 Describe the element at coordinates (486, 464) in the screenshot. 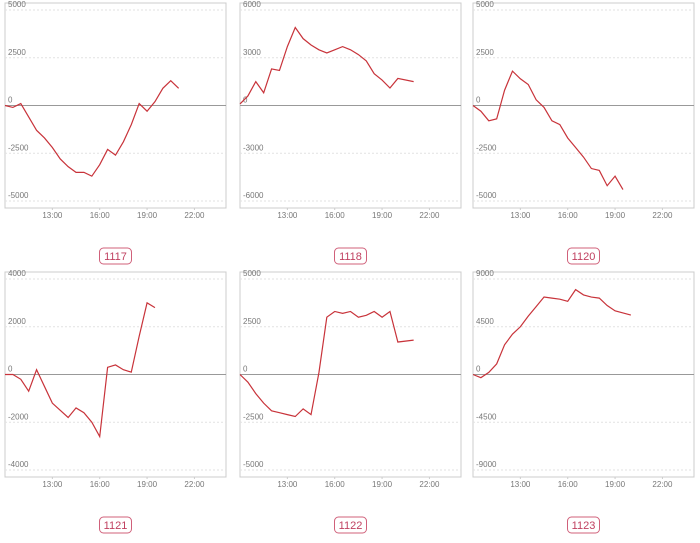

I see `y-tick-label: -9000` at that location.